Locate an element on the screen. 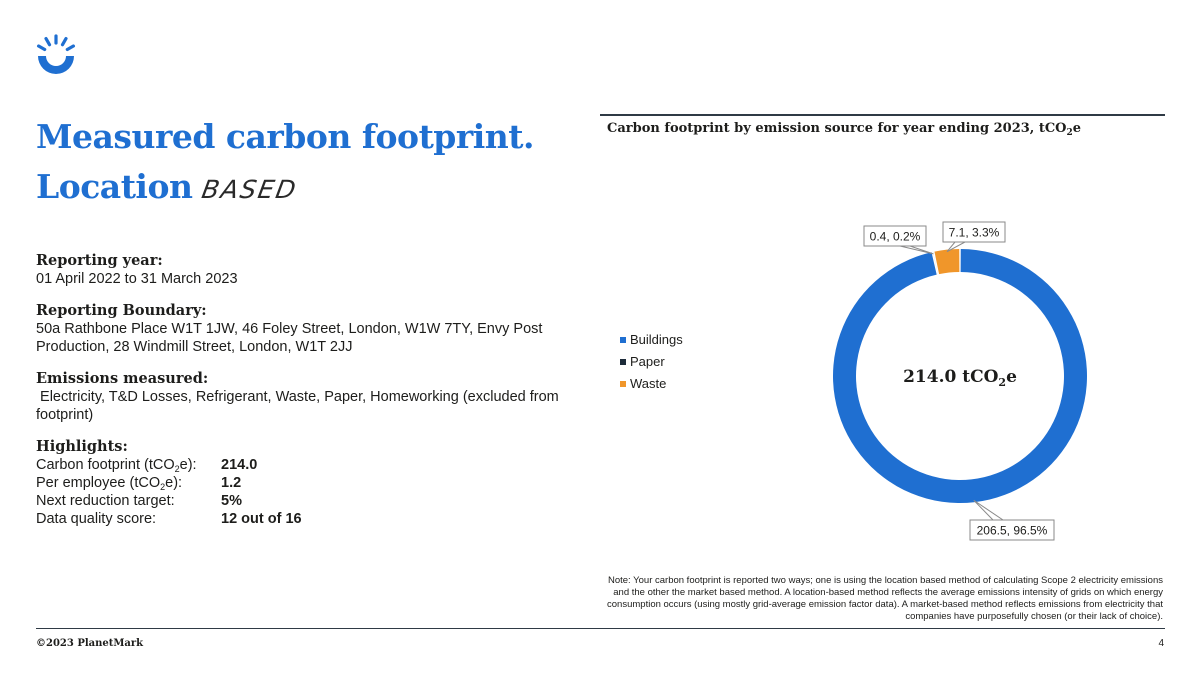 The height and width of the screenshot is (675, 1200). emissions-measured-heading: Emissions measured: is located at coordinates (122, 378).